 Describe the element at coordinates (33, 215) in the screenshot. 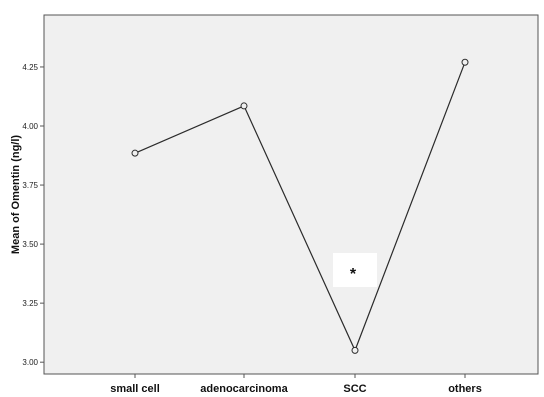

I see `y-axis: 3.00 3.25 3.50 3.75 4.00 4.25` at that location.